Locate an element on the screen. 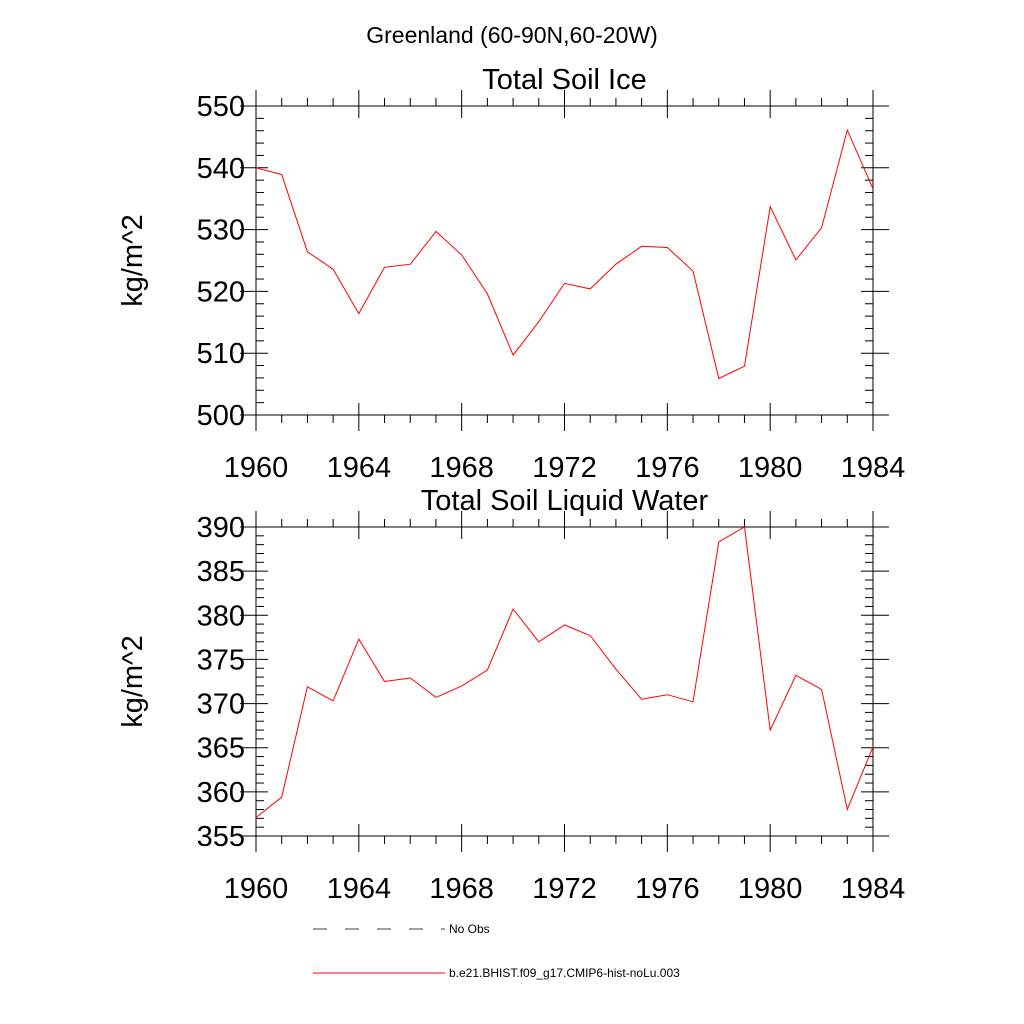  y-tick-label: 385 is located at coordinates (221, 572).